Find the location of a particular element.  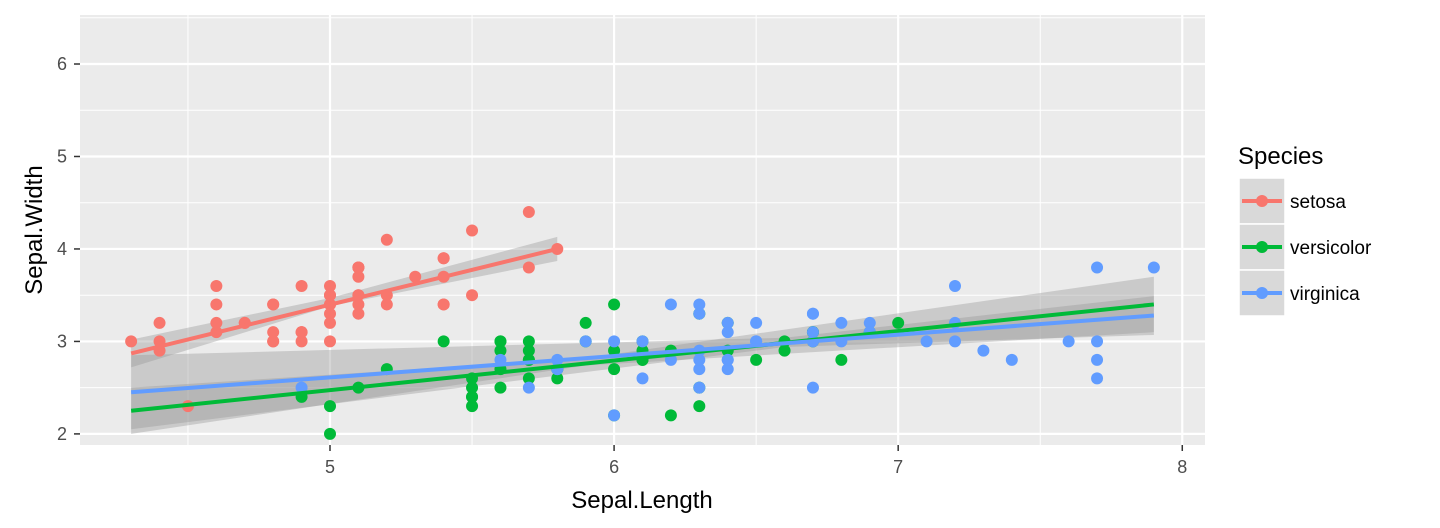

y-tick-labels: 2 3 4 5 6 is located at coordinates (62, 249).